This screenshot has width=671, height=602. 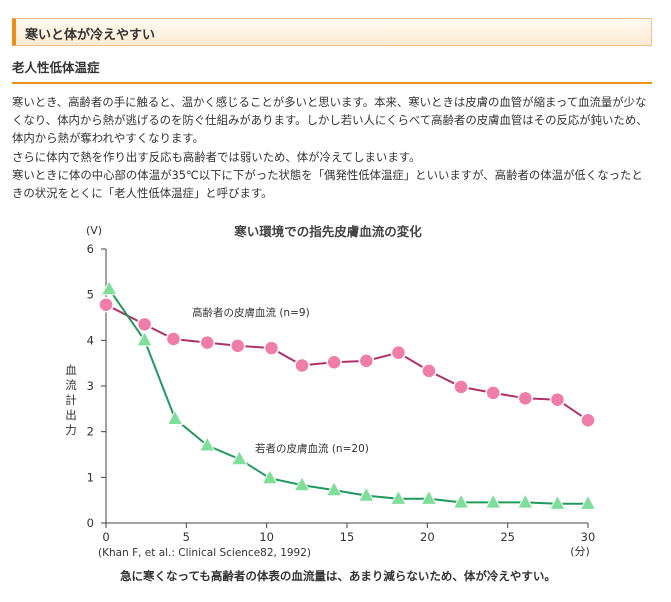 What do you see at coordinates (327, 231) in the screenshot?
I see `chart-title: 寒い環境での指先皮膚血流の変化` at bounding box center [327, 231].